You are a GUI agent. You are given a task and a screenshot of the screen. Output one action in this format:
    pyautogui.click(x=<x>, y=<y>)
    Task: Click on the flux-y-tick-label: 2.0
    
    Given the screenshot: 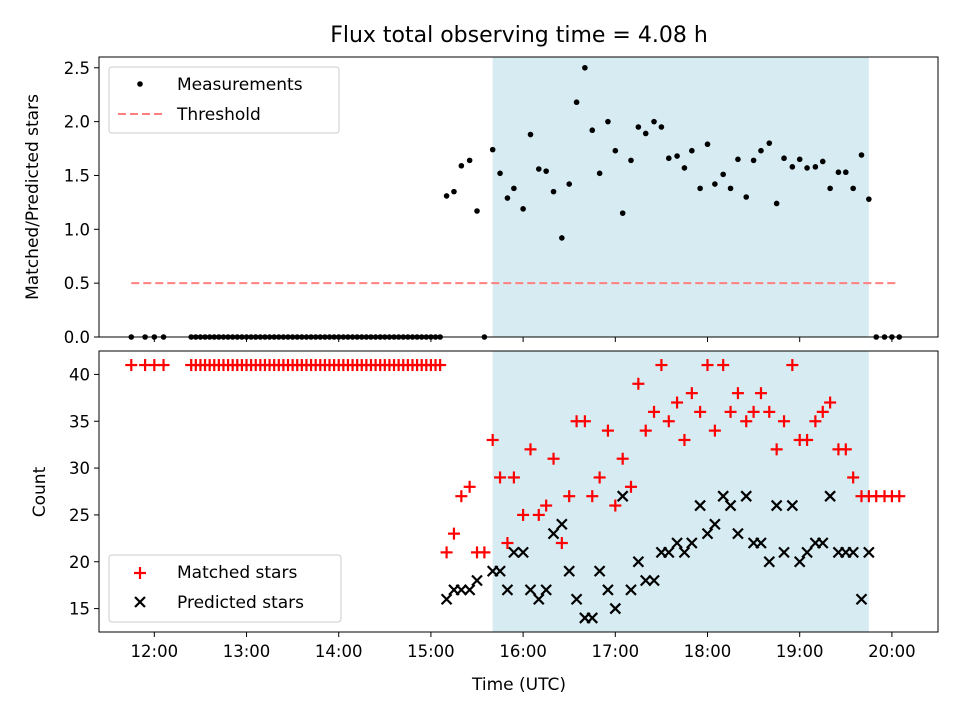 What is the action you would take?
    pyautogui.click(x=77, y=122)
    